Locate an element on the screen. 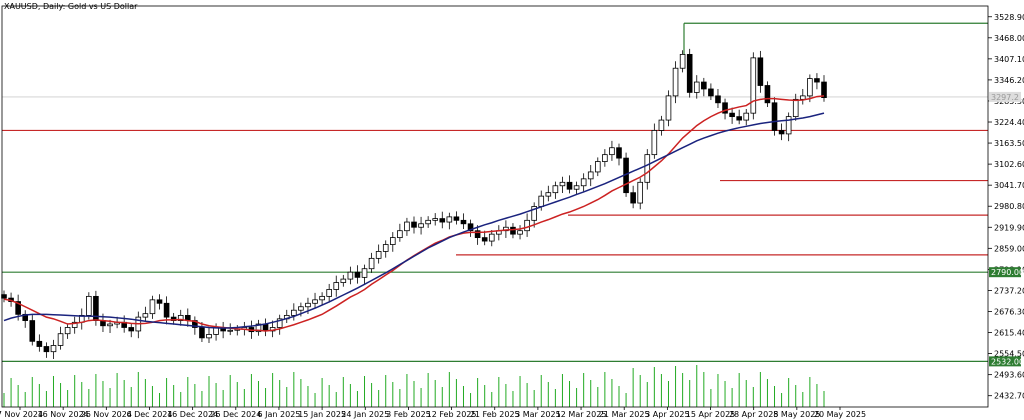  x-tick-label: 3 Apr 2025 is located at coordinates (667, 414).